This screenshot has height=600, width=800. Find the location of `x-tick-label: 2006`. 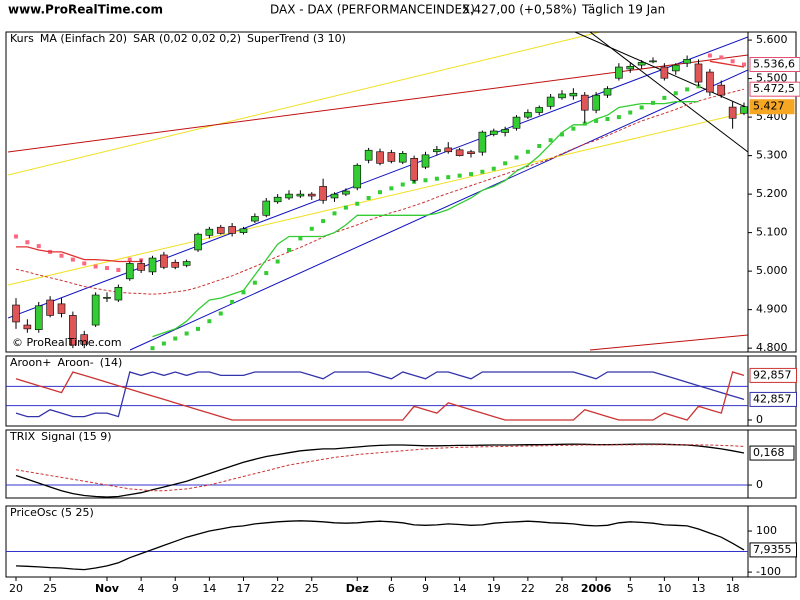

x-tick-label: 2006 is located at coordinates (596, 588).